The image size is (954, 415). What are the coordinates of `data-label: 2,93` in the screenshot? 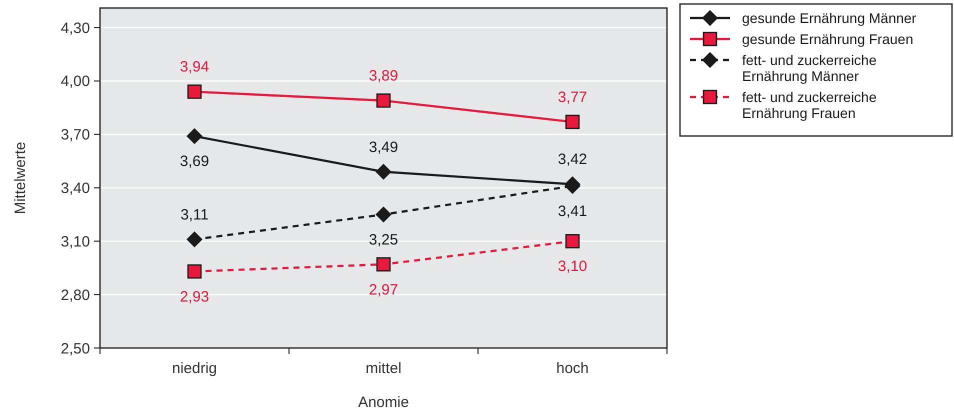 It's located at (195, 297).